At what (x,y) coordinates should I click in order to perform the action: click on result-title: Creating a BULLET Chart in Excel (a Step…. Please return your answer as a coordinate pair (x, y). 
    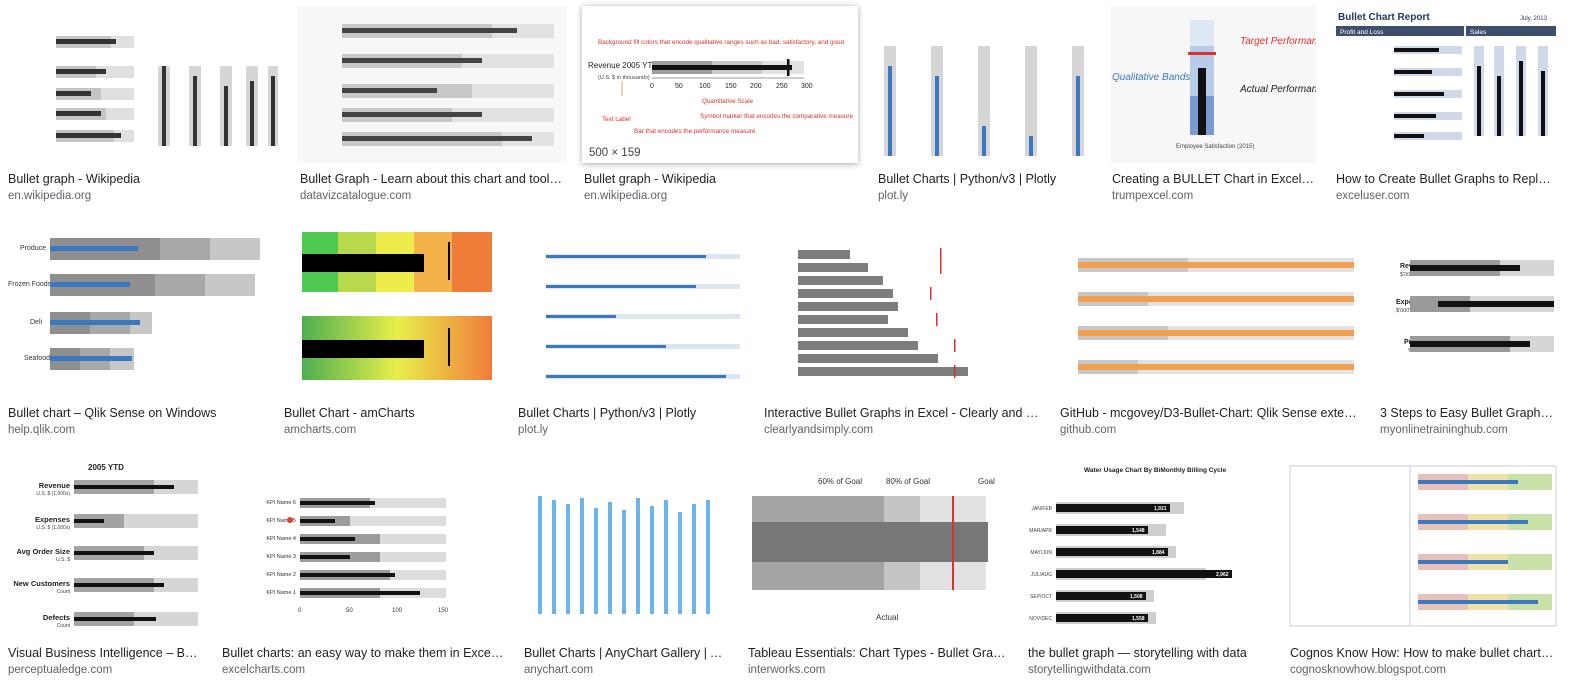
    Looking at the image, I should click on (1213, 179).